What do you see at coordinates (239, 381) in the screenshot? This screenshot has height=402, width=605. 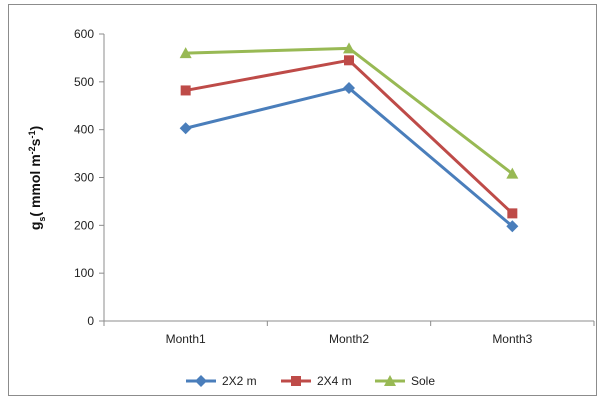 I see `legend-label: 2X2 m` at bounding box center [239, 381].